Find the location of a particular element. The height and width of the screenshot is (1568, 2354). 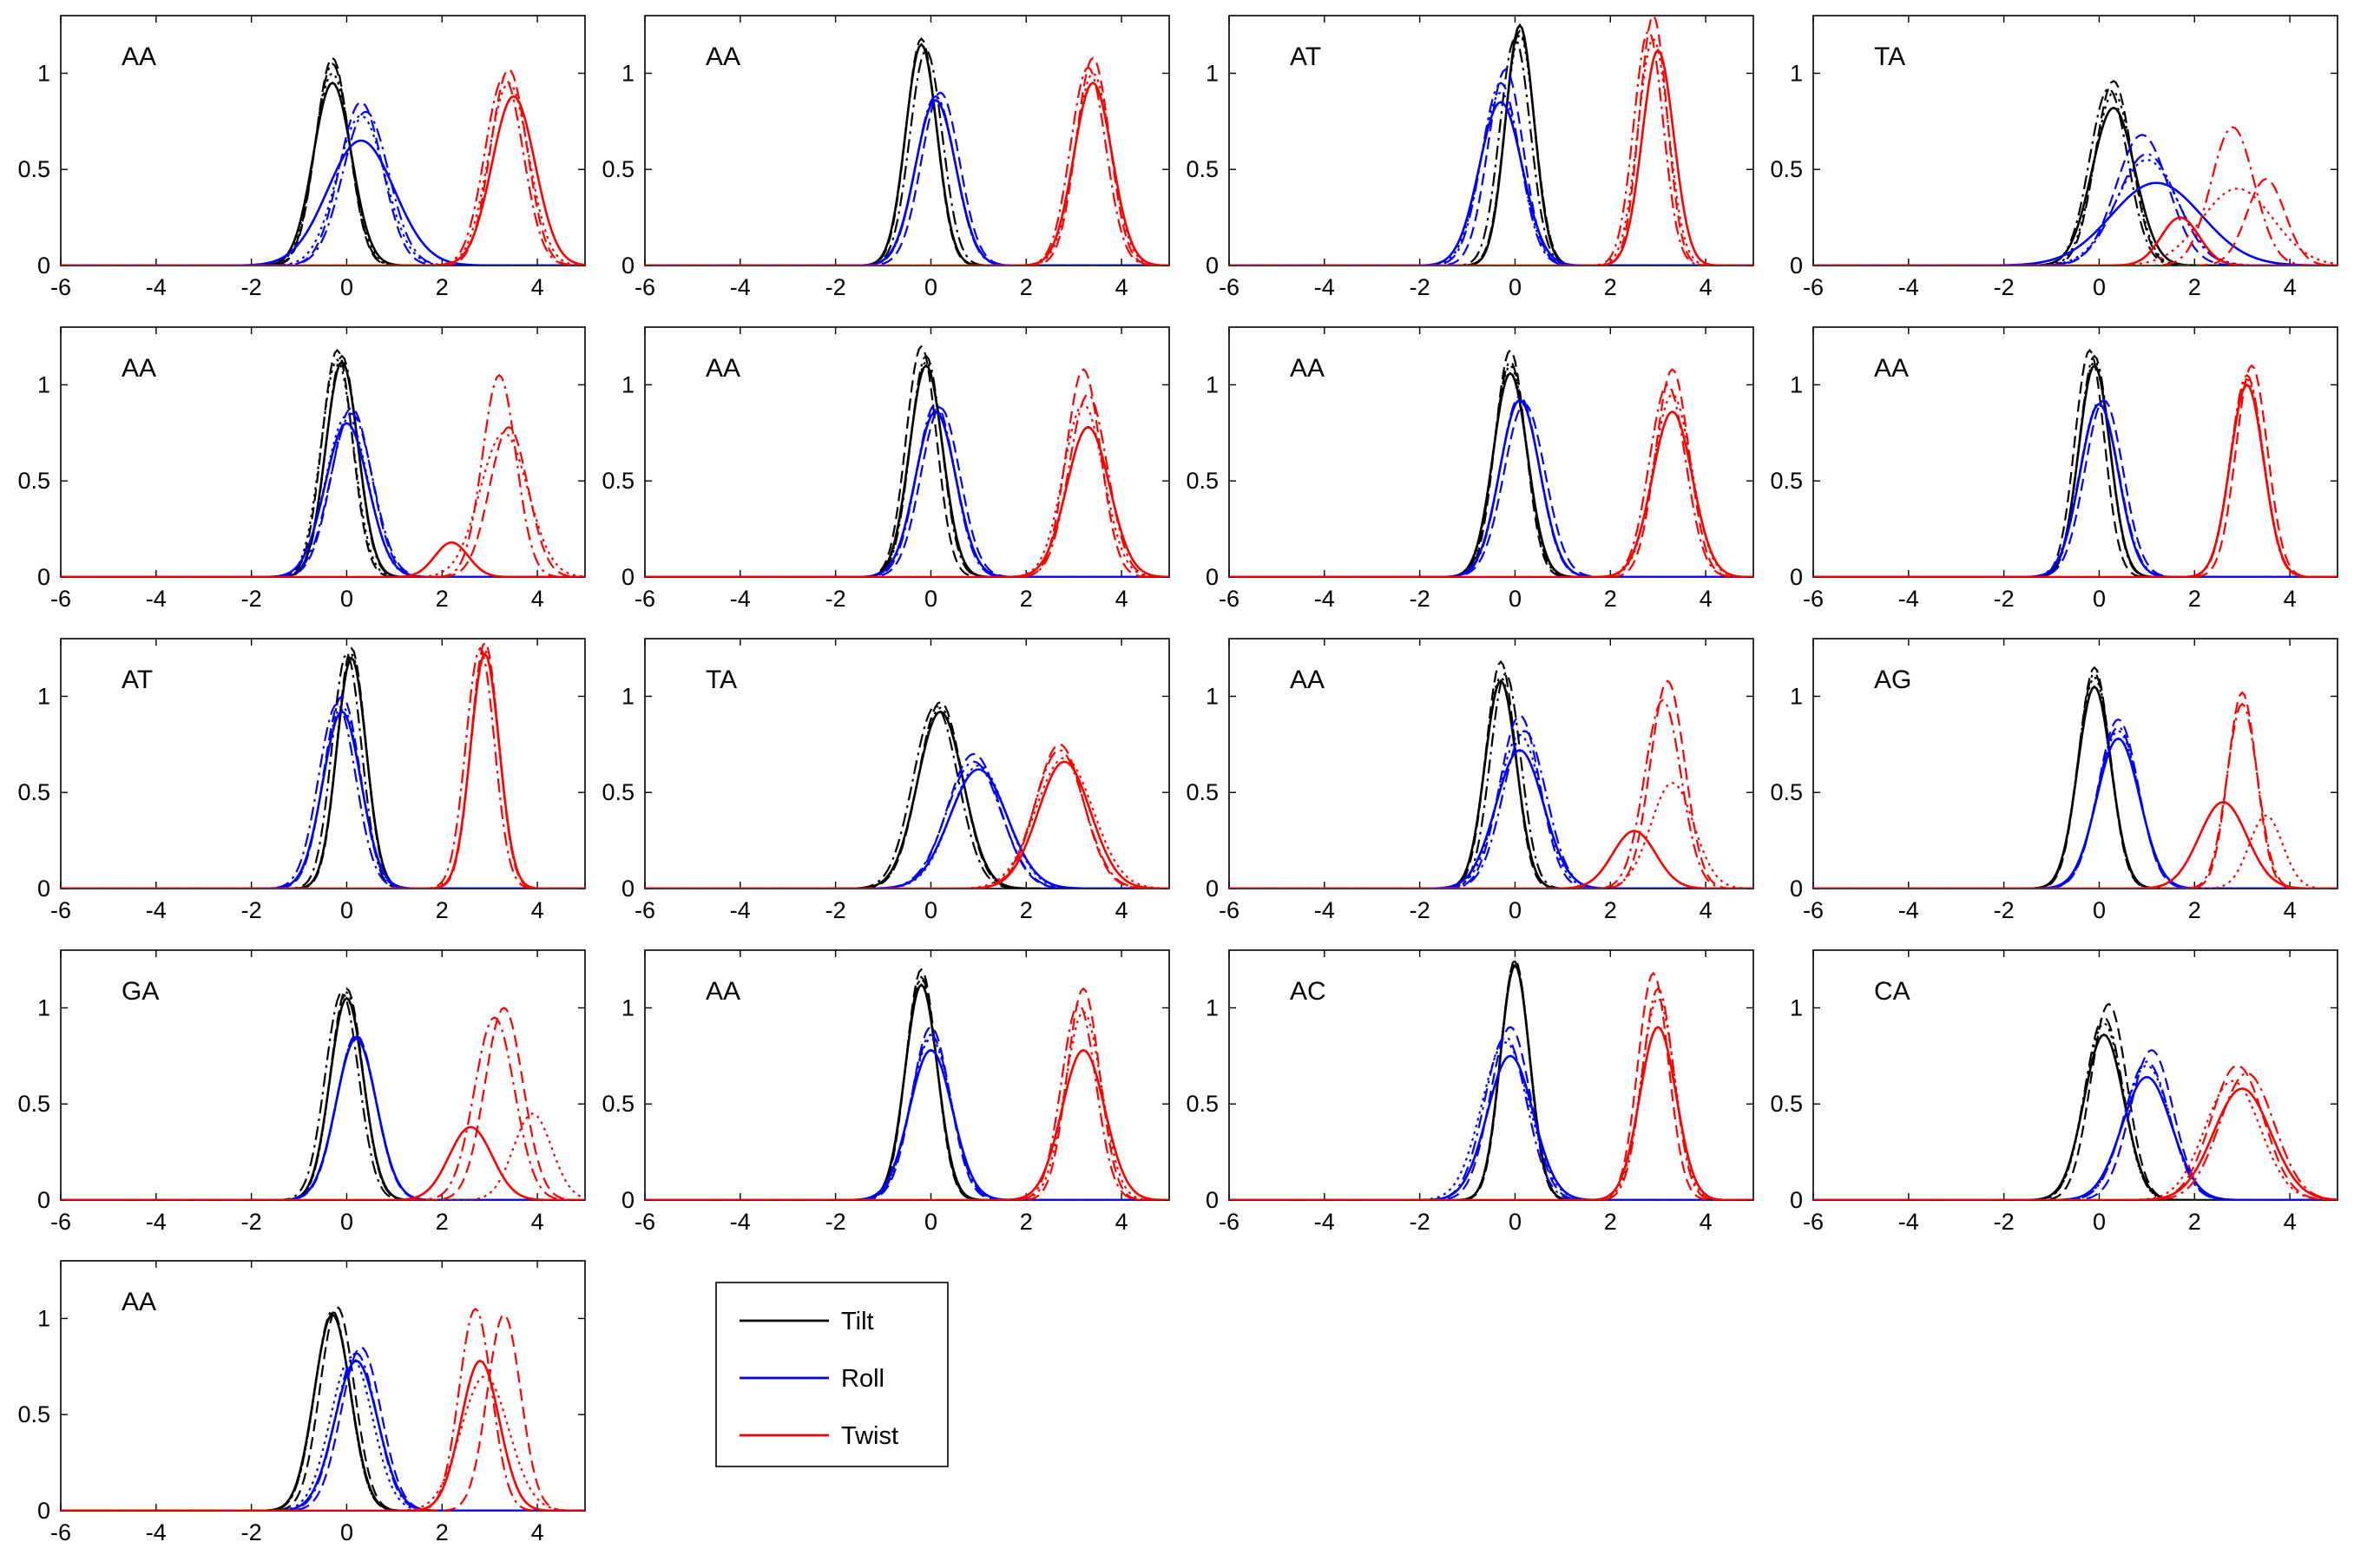

roll-curve-dotted is located at coordinates (323, 797).